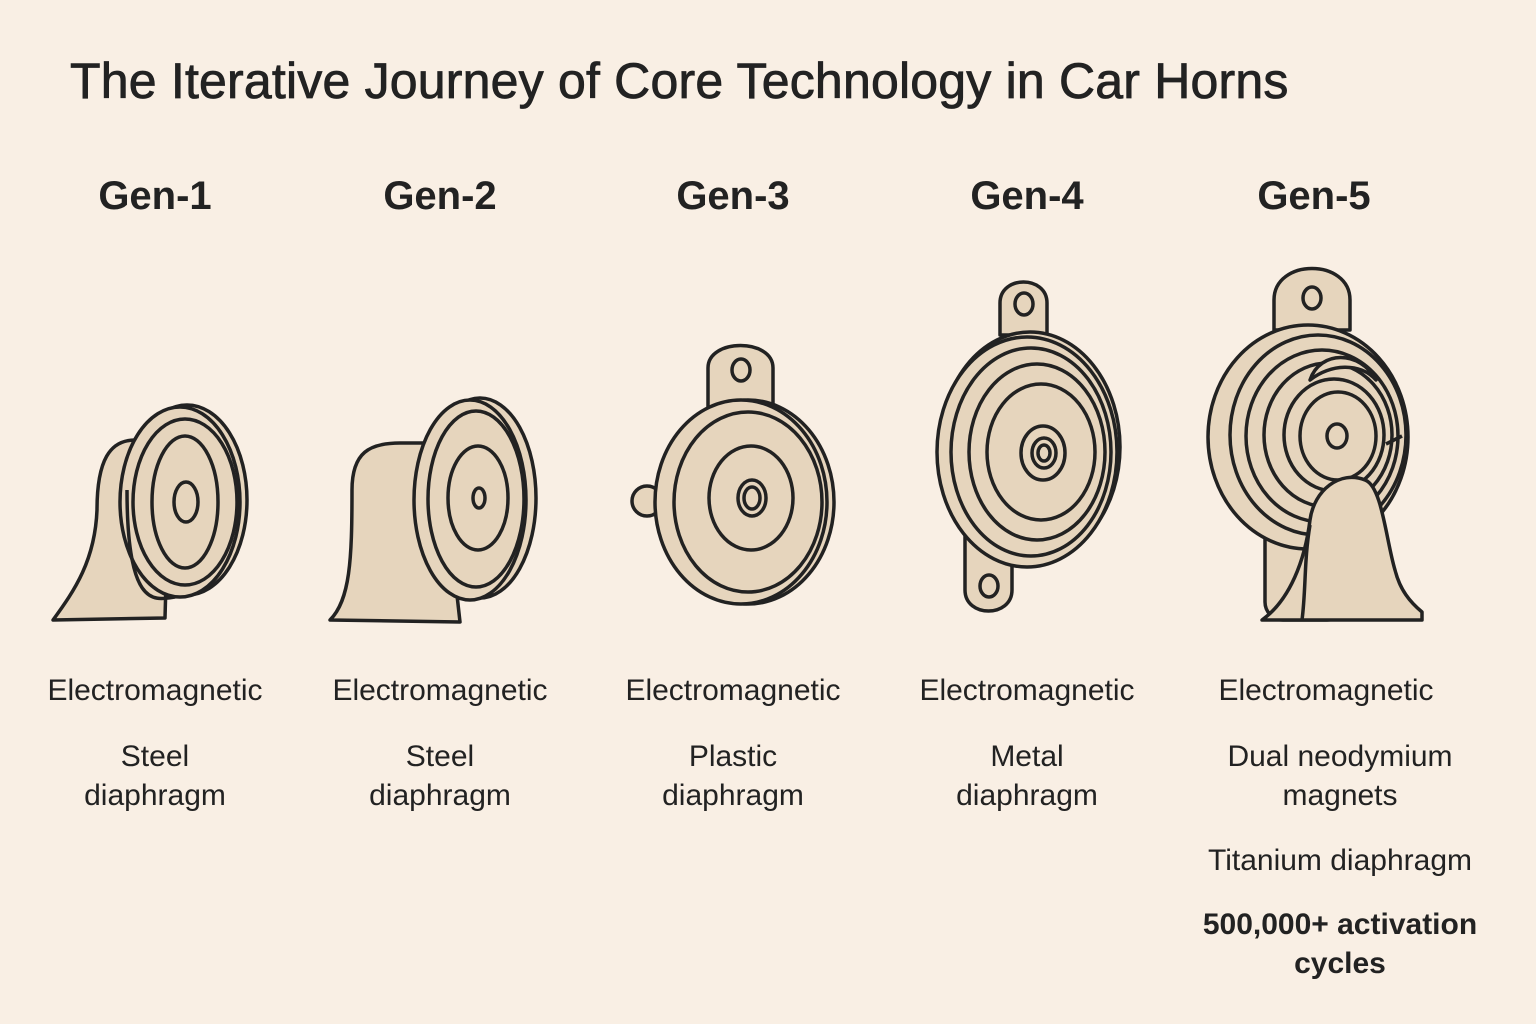 This screenshot has width=1536, height=1024. What do you see at coordinates (733, 474) in the screenshot?
I see `horn-gen3-icon` at bounding box center [733, 474].